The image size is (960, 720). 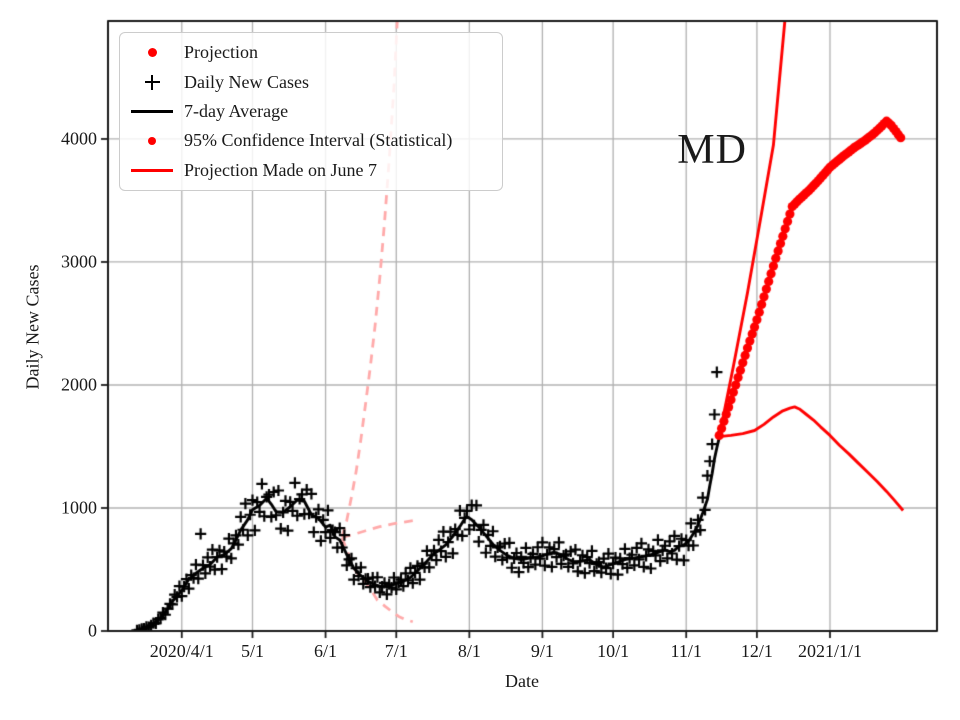 I want to click on legend-item-june7-projection: Projection Made on June 7, so click(x=306, y=170).